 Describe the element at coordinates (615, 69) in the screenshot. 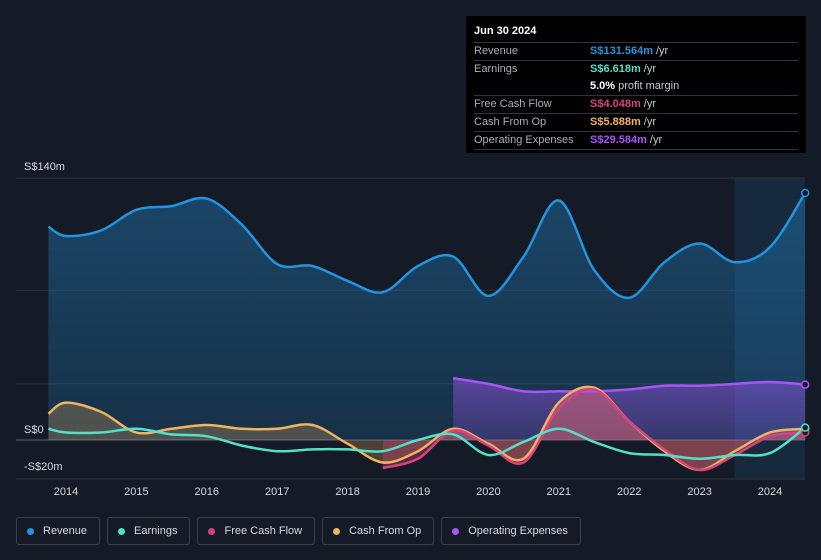

I see `tooltip-value: S$6.618m` at that location.